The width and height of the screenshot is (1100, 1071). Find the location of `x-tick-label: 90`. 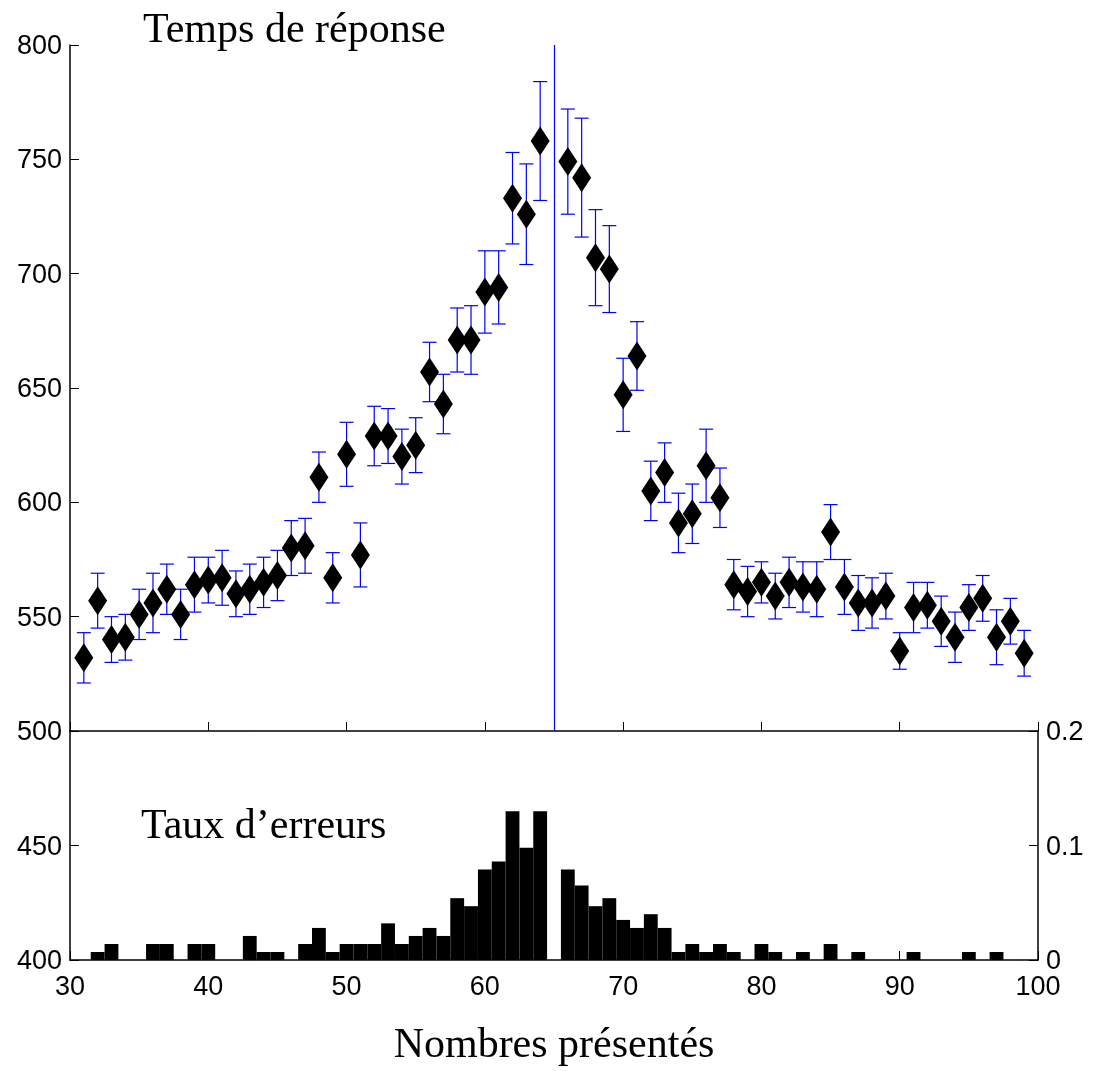

x-tick-label: 90 is located at coordinates (899, 985).